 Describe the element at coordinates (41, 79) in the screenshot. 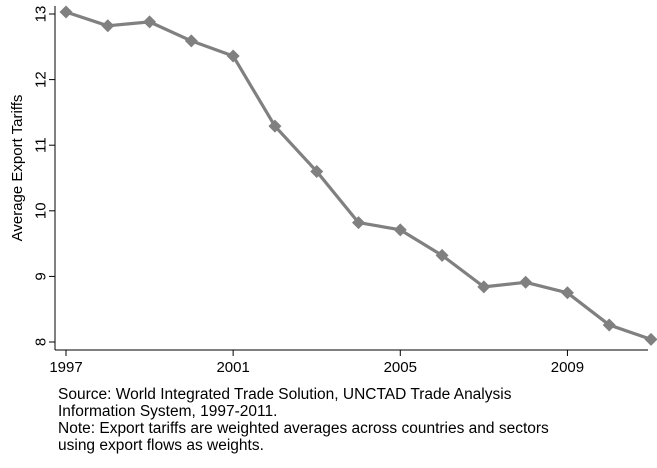

I see `y-tick-label: 12` at that location.